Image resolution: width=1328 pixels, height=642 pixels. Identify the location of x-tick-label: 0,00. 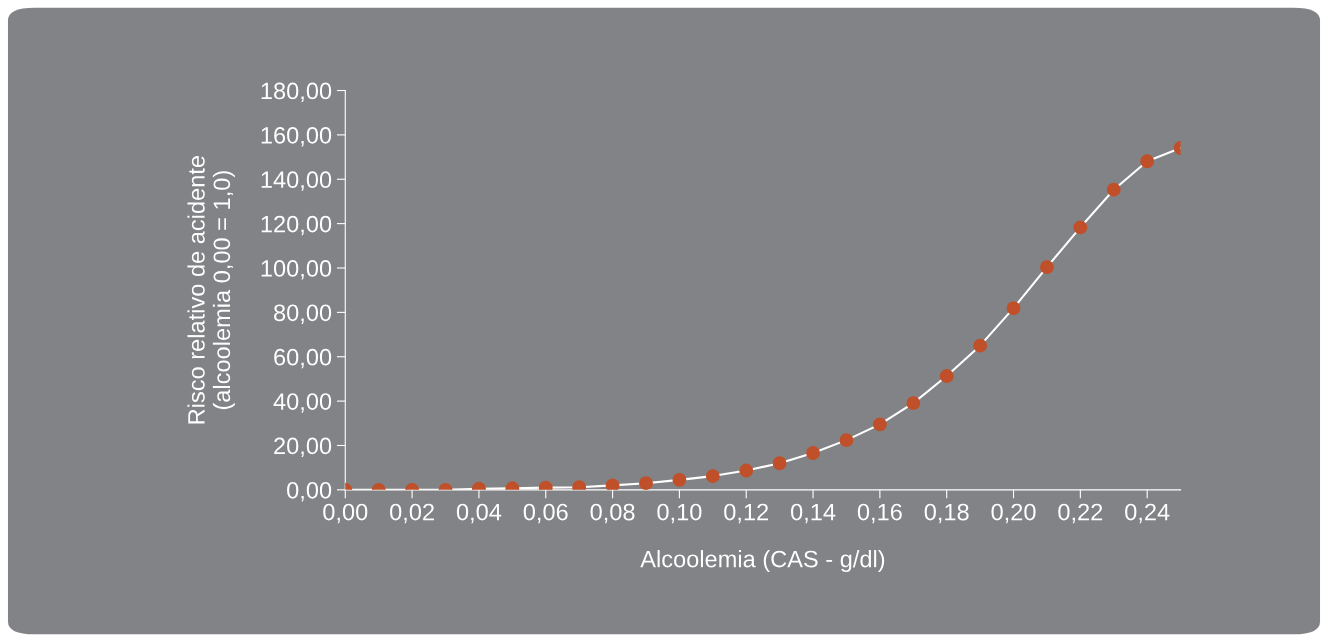
(345, 513).